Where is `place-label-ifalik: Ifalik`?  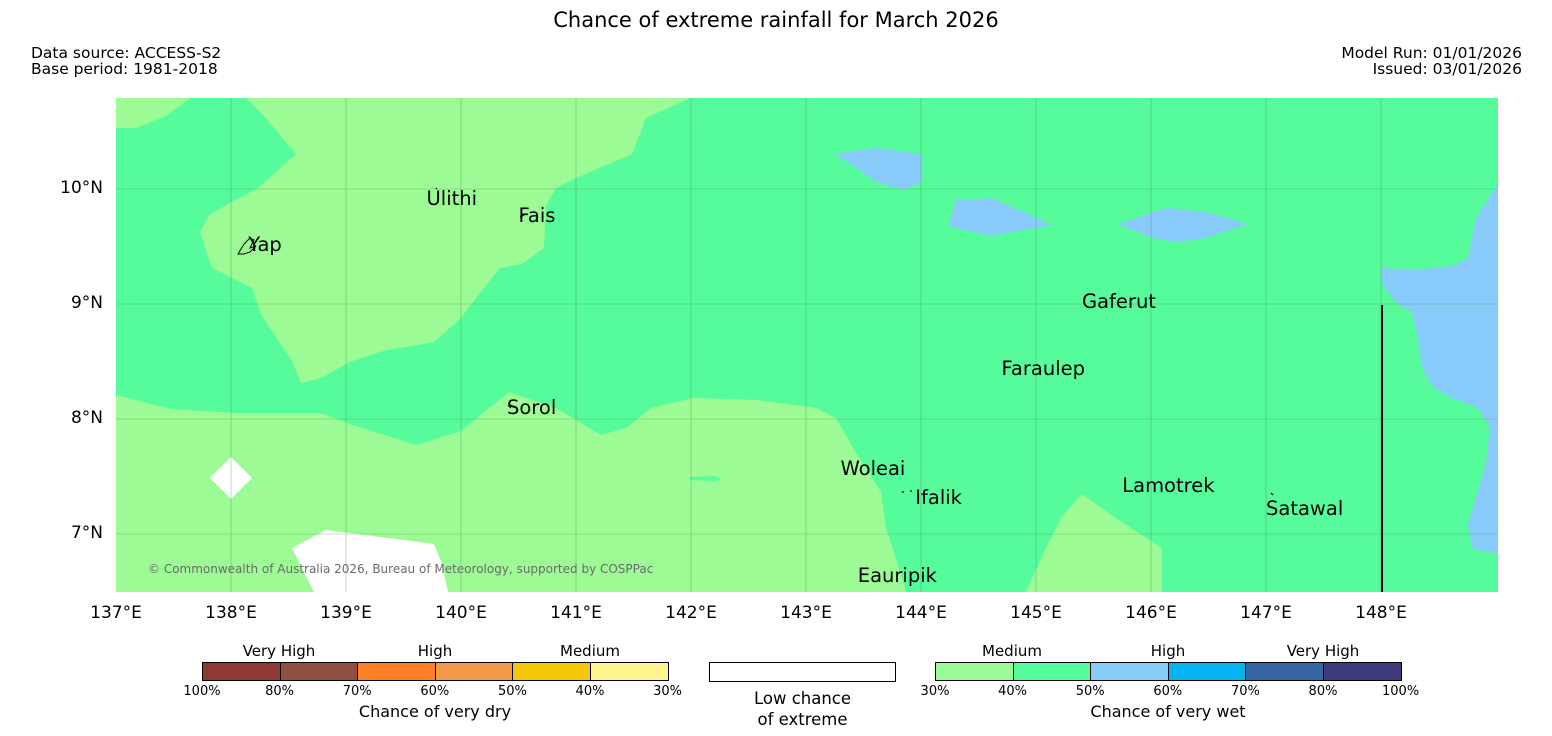
place-label-ifalik: Ifalik is located at coordinates (938, 497).